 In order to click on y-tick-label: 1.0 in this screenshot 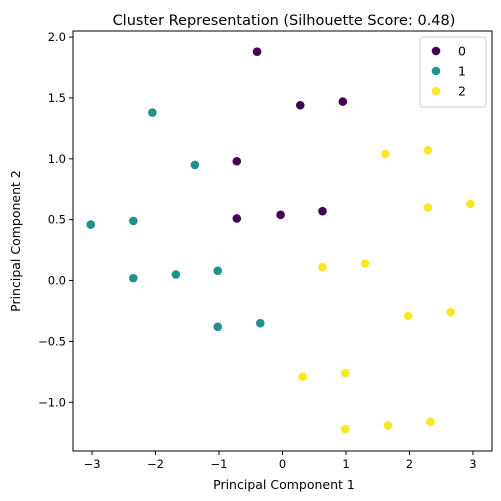, I will do `click(57, 159)`.